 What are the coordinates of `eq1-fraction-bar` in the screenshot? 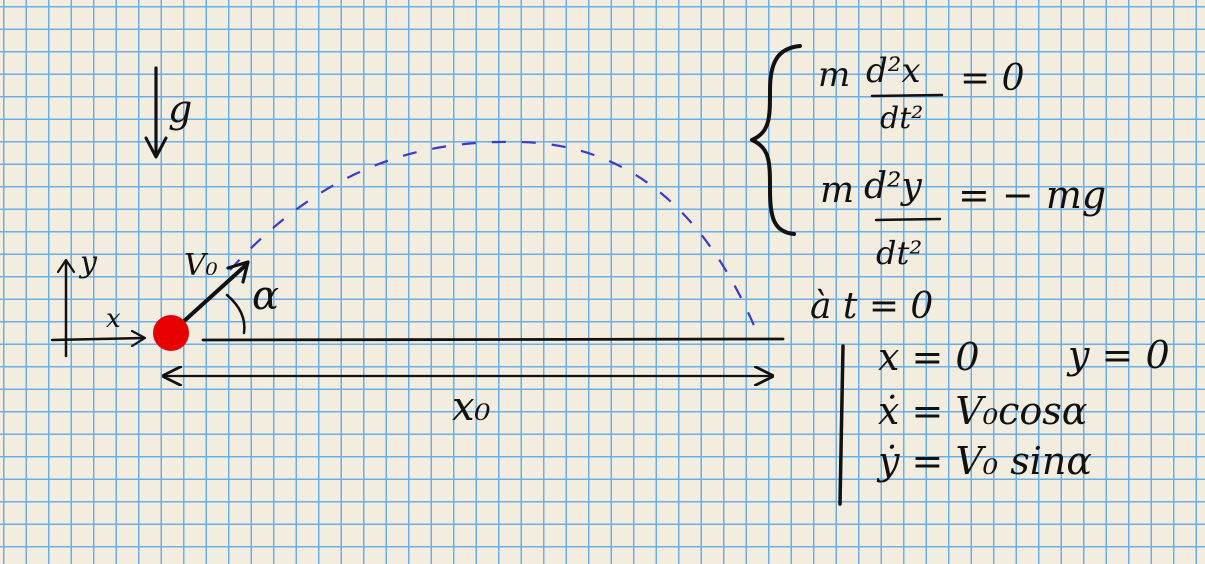 It's located at (907, 95).